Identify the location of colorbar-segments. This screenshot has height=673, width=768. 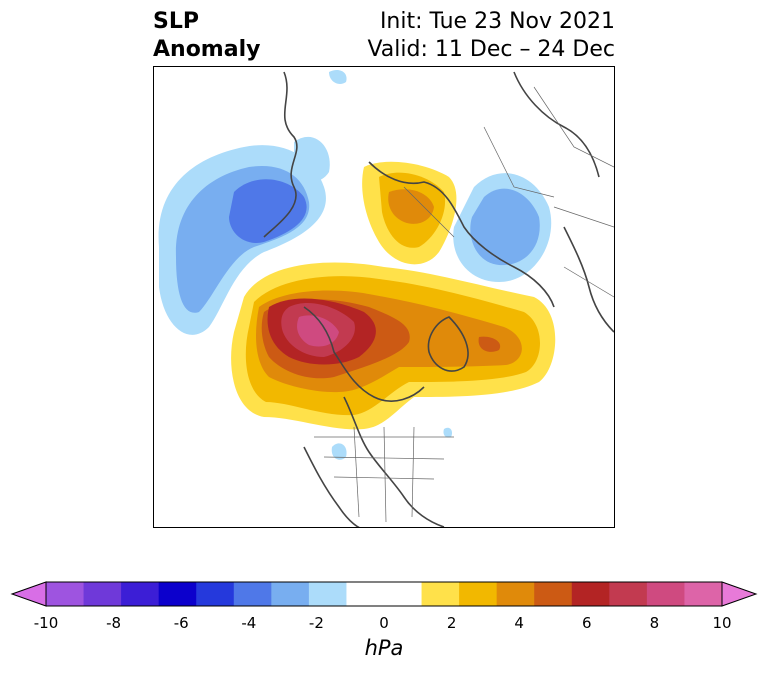
(384, 594).